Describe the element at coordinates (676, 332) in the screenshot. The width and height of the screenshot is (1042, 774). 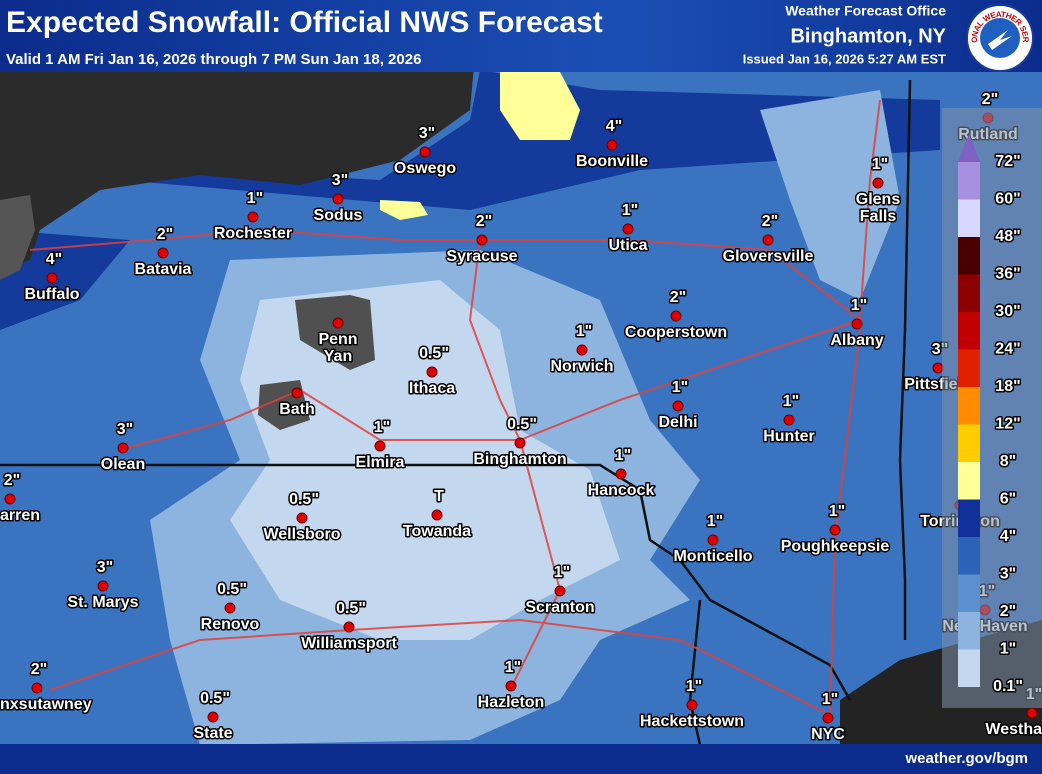
I see `city-name: Cooperstown` at that location.